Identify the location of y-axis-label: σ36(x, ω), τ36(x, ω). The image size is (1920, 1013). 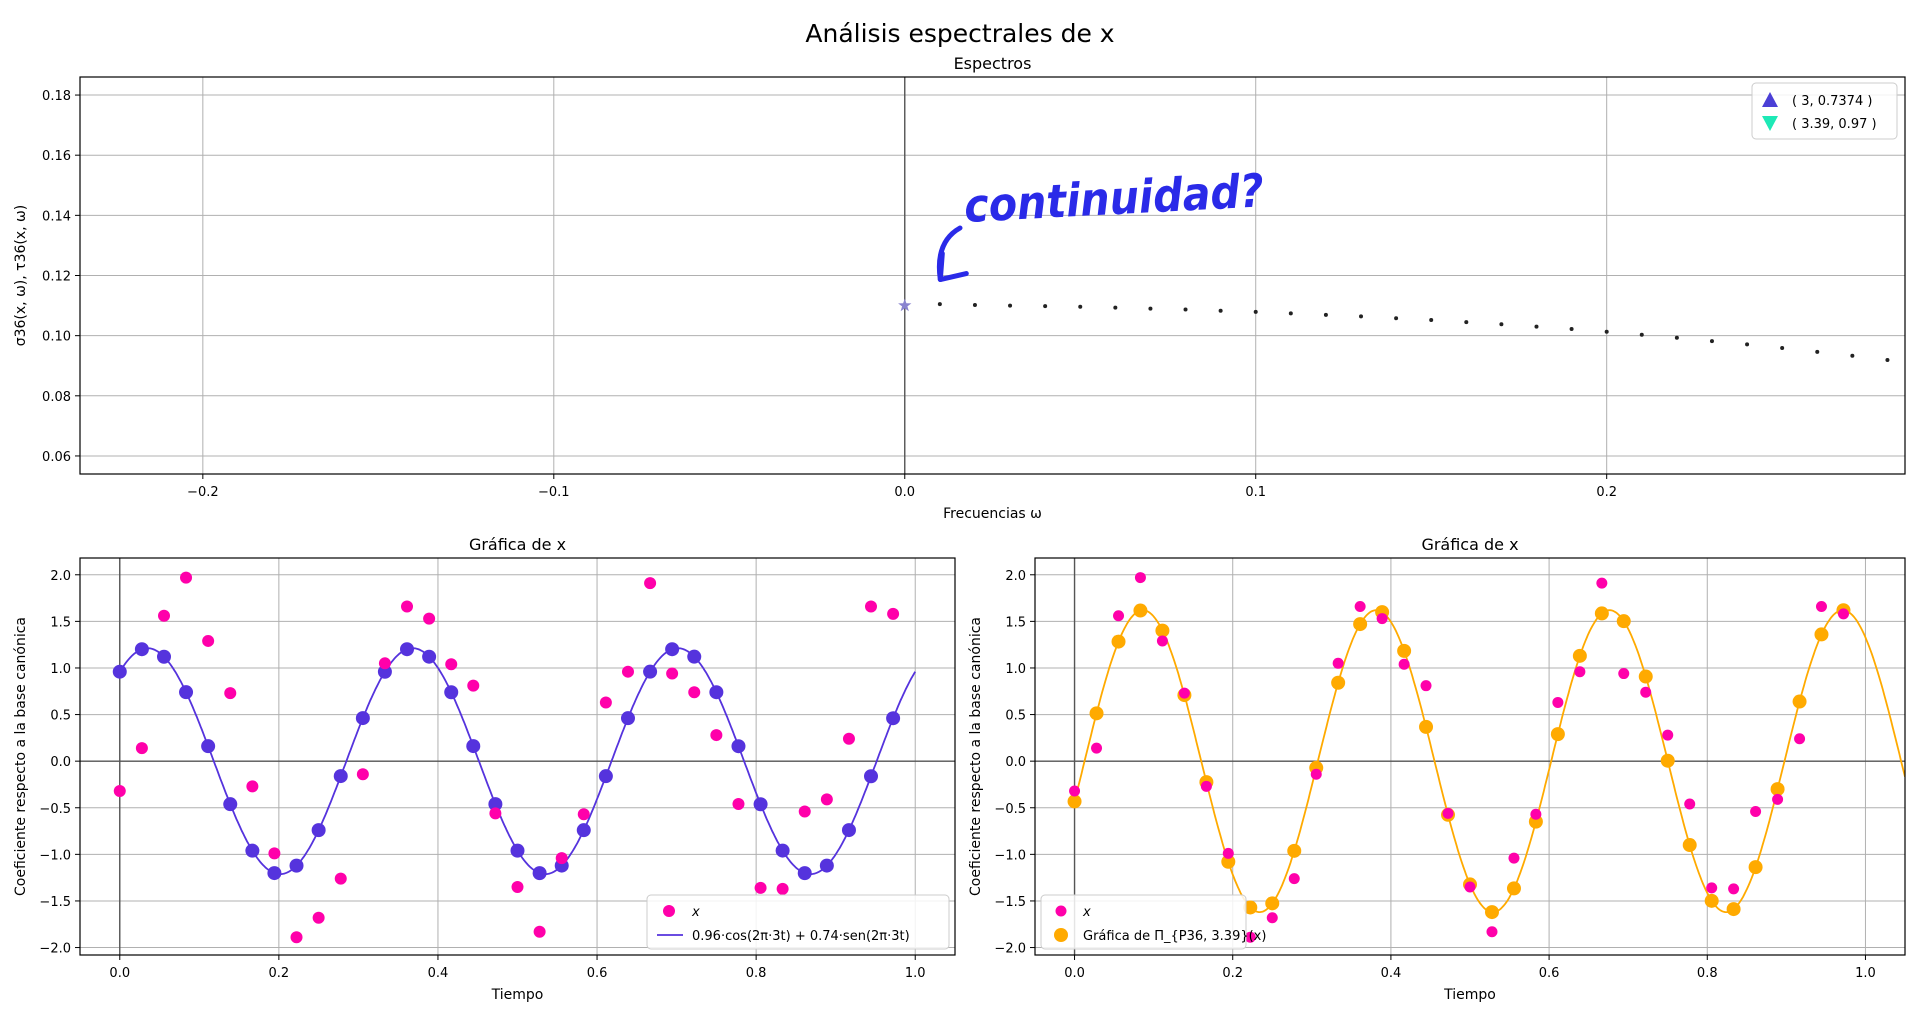
(21, 276).